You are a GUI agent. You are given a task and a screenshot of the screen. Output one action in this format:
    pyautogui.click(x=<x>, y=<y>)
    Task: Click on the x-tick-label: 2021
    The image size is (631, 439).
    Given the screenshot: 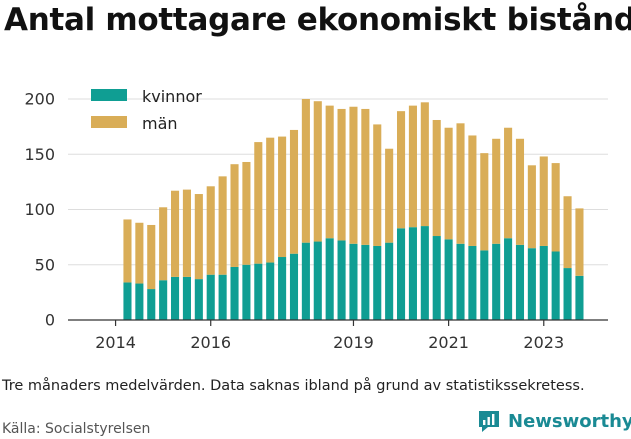 What is the action you would take?
    pyautogui.click(x=448, y=342)
    